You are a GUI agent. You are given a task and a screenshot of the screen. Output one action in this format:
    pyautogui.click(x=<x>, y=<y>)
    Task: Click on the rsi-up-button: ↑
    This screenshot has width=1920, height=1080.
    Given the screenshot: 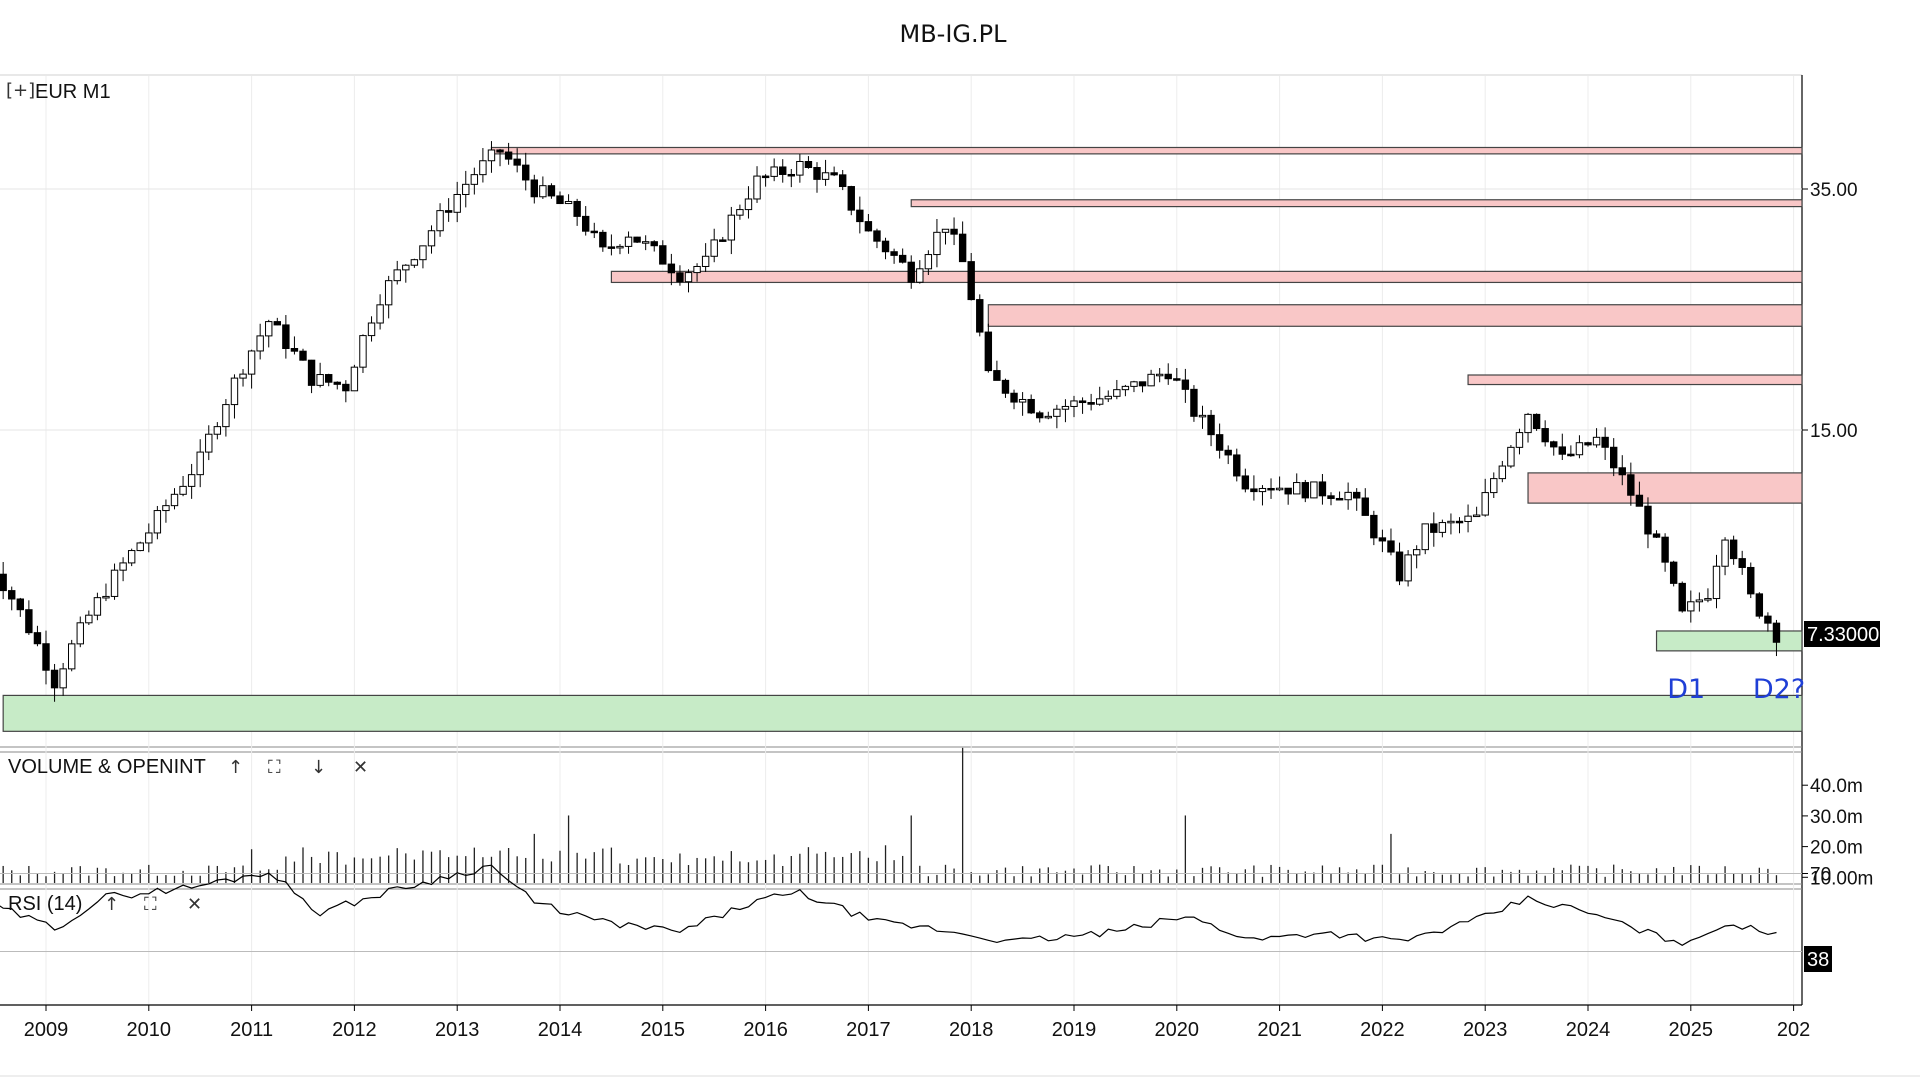 What is the action you would take?
    pyautogui.click(x=111, y=904)
    